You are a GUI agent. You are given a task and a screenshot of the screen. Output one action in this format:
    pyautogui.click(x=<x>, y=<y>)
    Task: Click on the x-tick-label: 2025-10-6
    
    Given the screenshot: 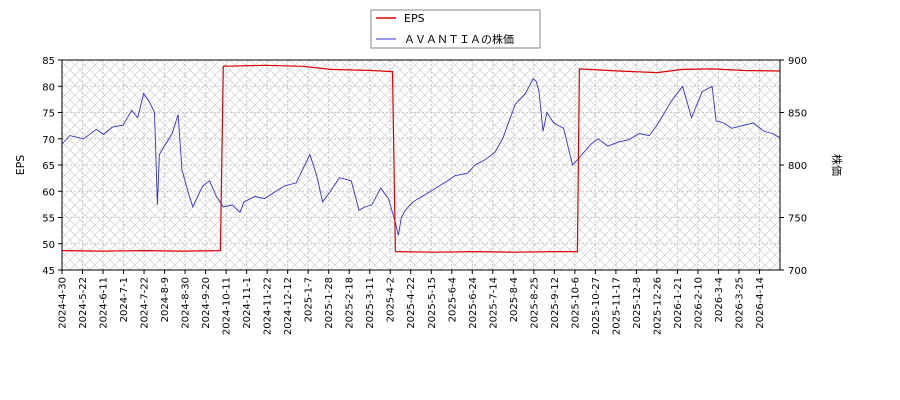 What is the action you would take?
    pyautogui.click(x=575, y=303)
    